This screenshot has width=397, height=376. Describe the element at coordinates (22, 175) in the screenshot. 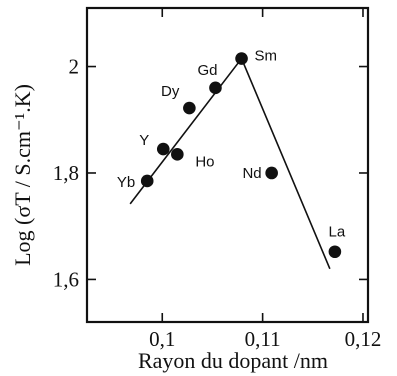

I see `y-axis-title: Log (σT / S.cm⁻¹.K)` at that location.